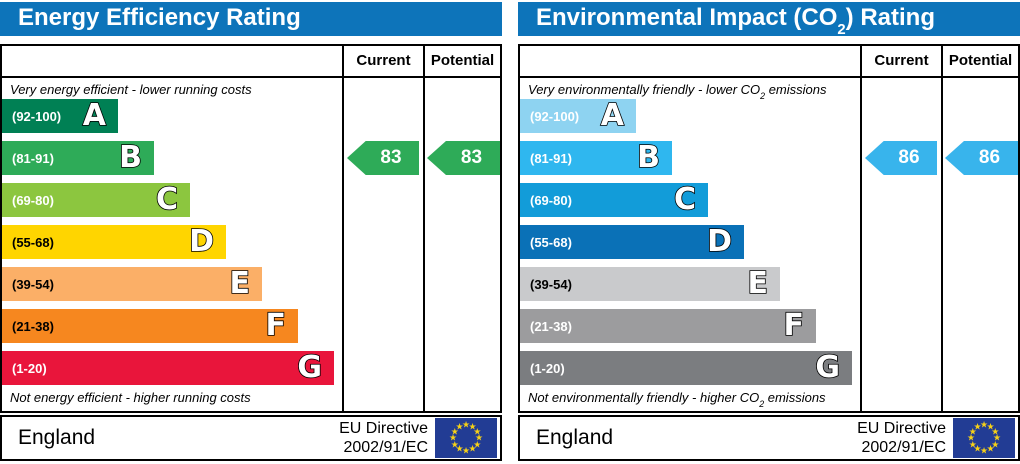 The height and width of the screenshot is (464, 1020). I want to click on band-letter: B, so click(648, 158).